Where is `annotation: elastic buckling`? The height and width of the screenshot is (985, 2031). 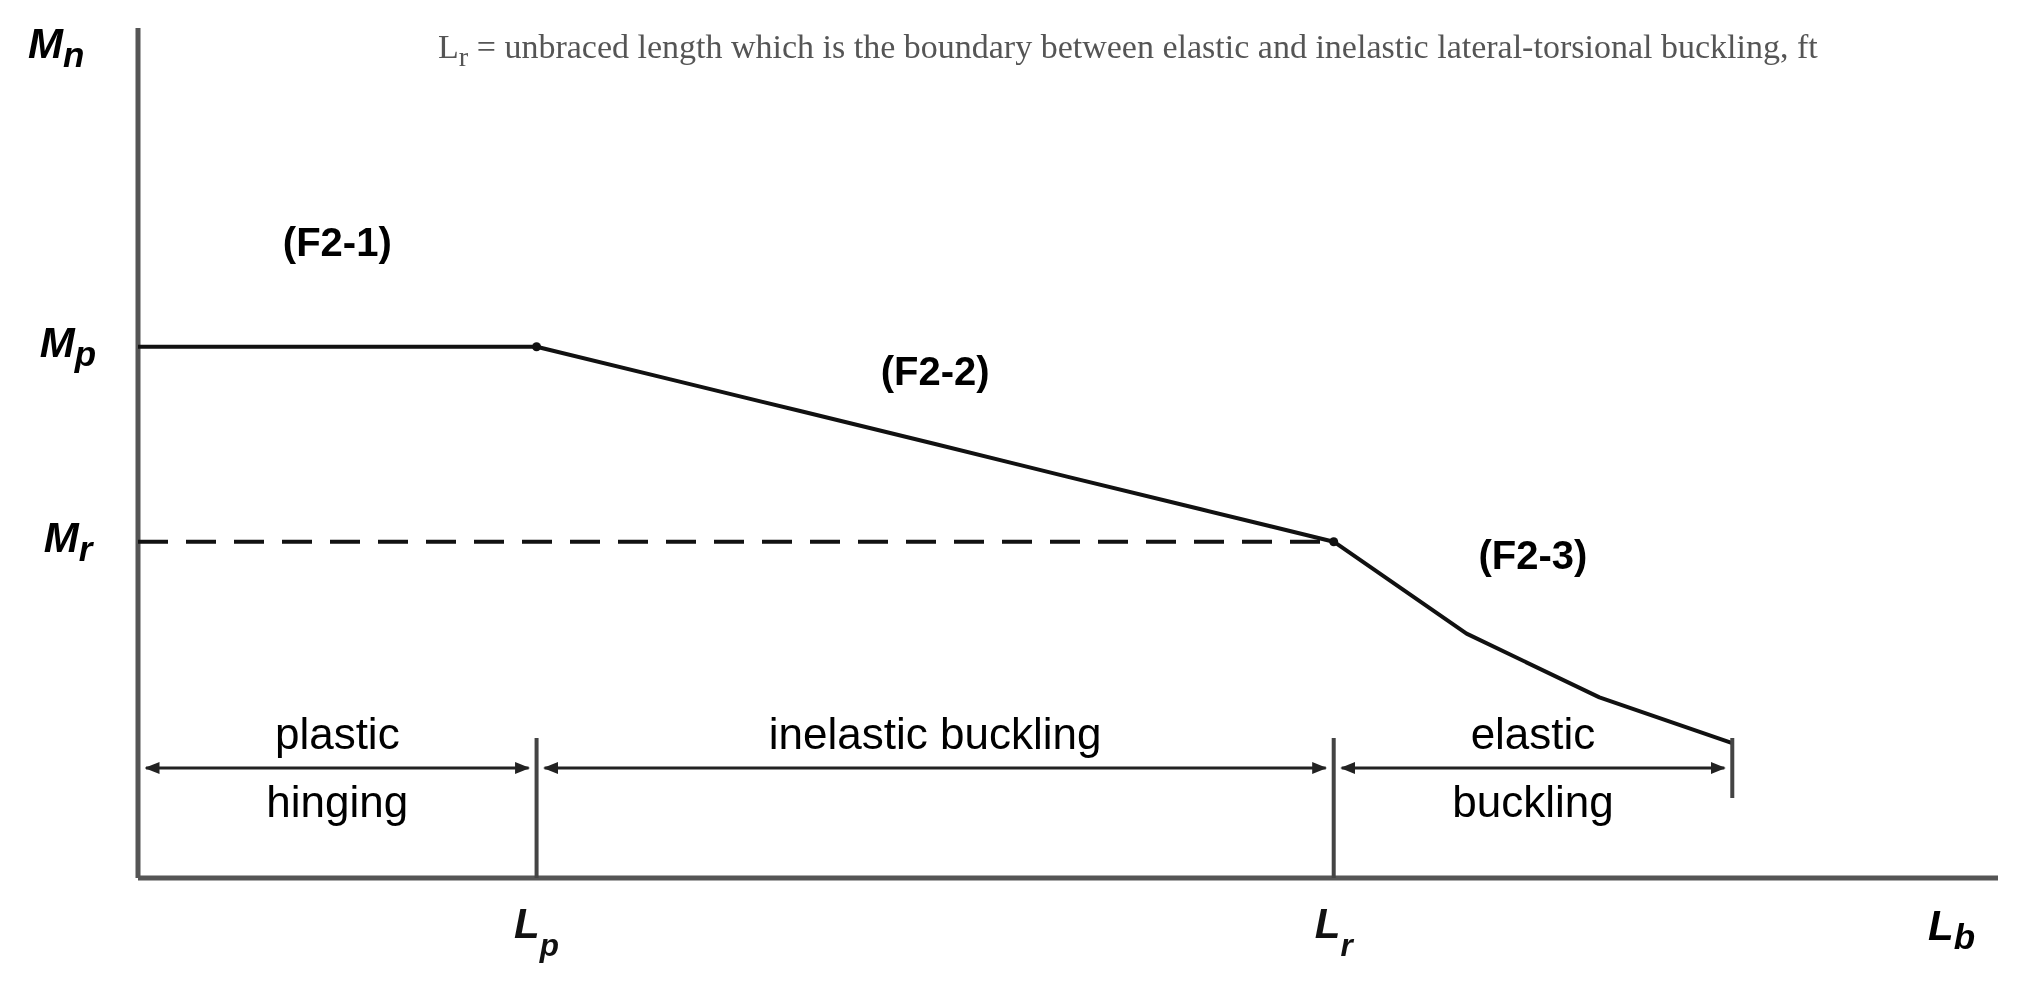
annotation: elastic buckling is located at coordinates (1533, 767).